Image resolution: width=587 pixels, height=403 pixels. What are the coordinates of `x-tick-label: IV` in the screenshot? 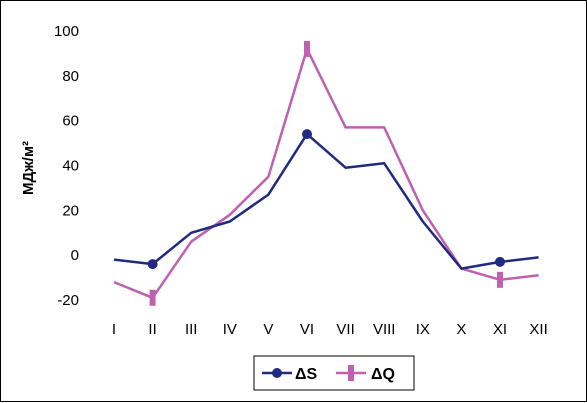 It's located at (230, 329).